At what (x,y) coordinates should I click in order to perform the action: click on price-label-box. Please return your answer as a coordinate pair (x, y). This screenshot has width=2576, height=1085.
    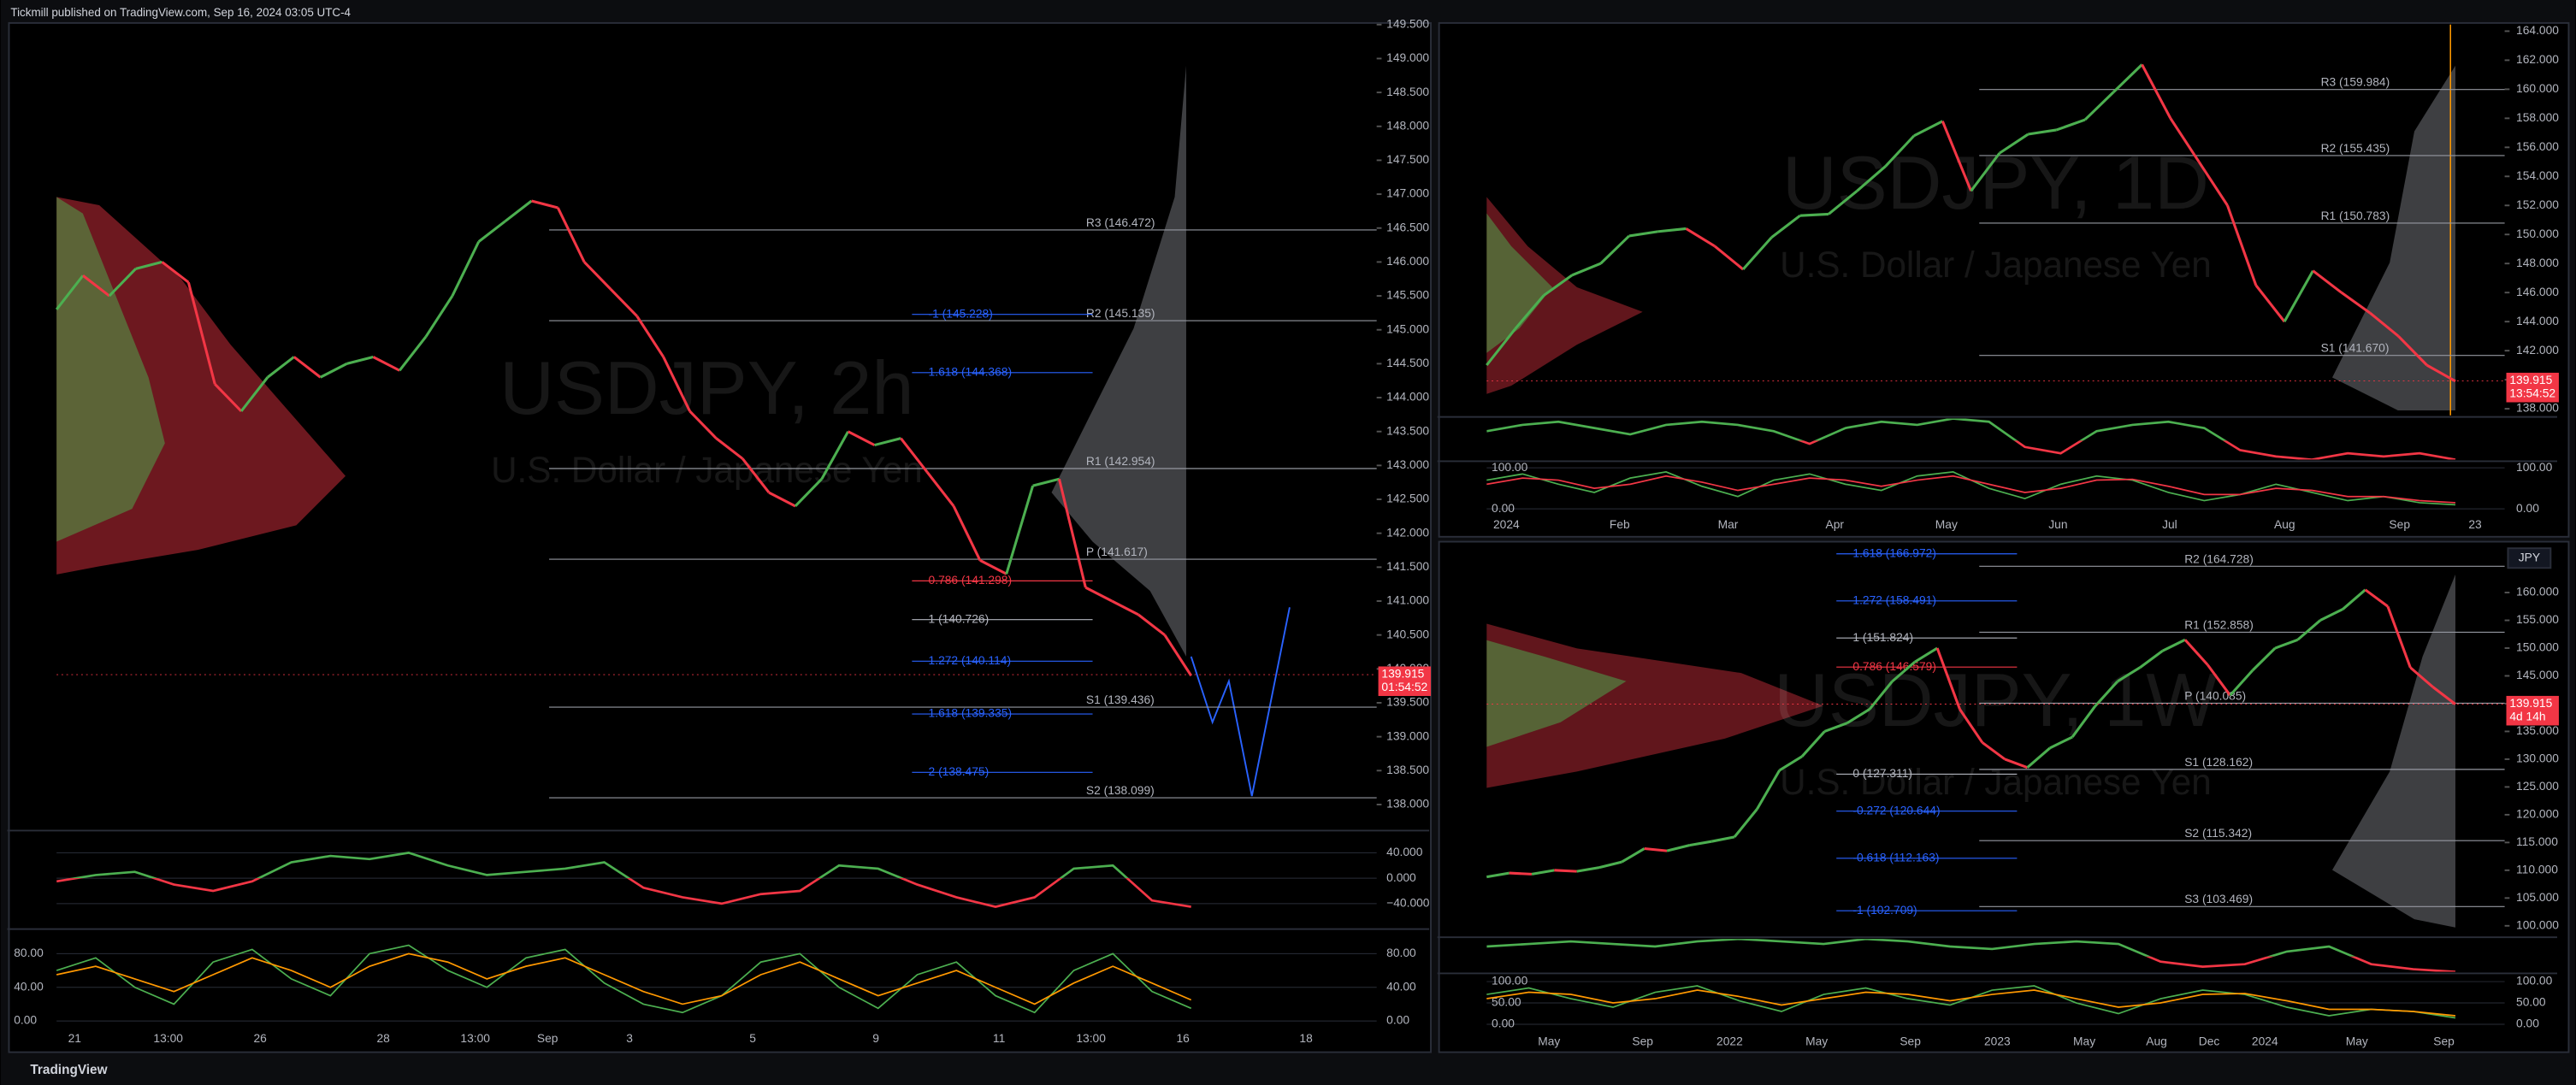
    Looking at the image, I should click on (1405, 681).